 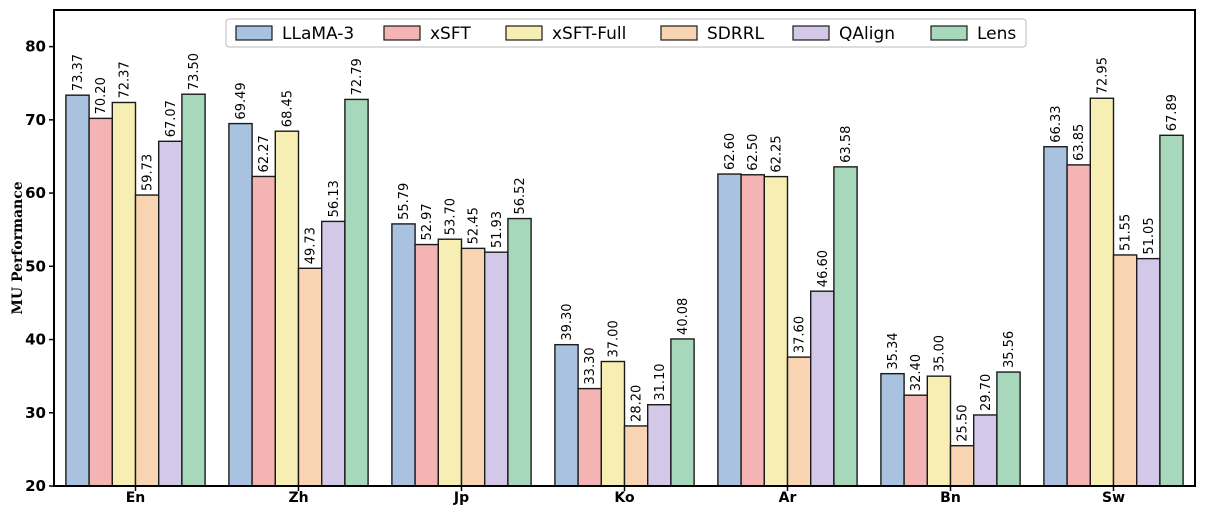 What do you see at coordinates (171, 118) in the screenshot?
I see `value-label: 67.07` at bounding box center [171, 118].